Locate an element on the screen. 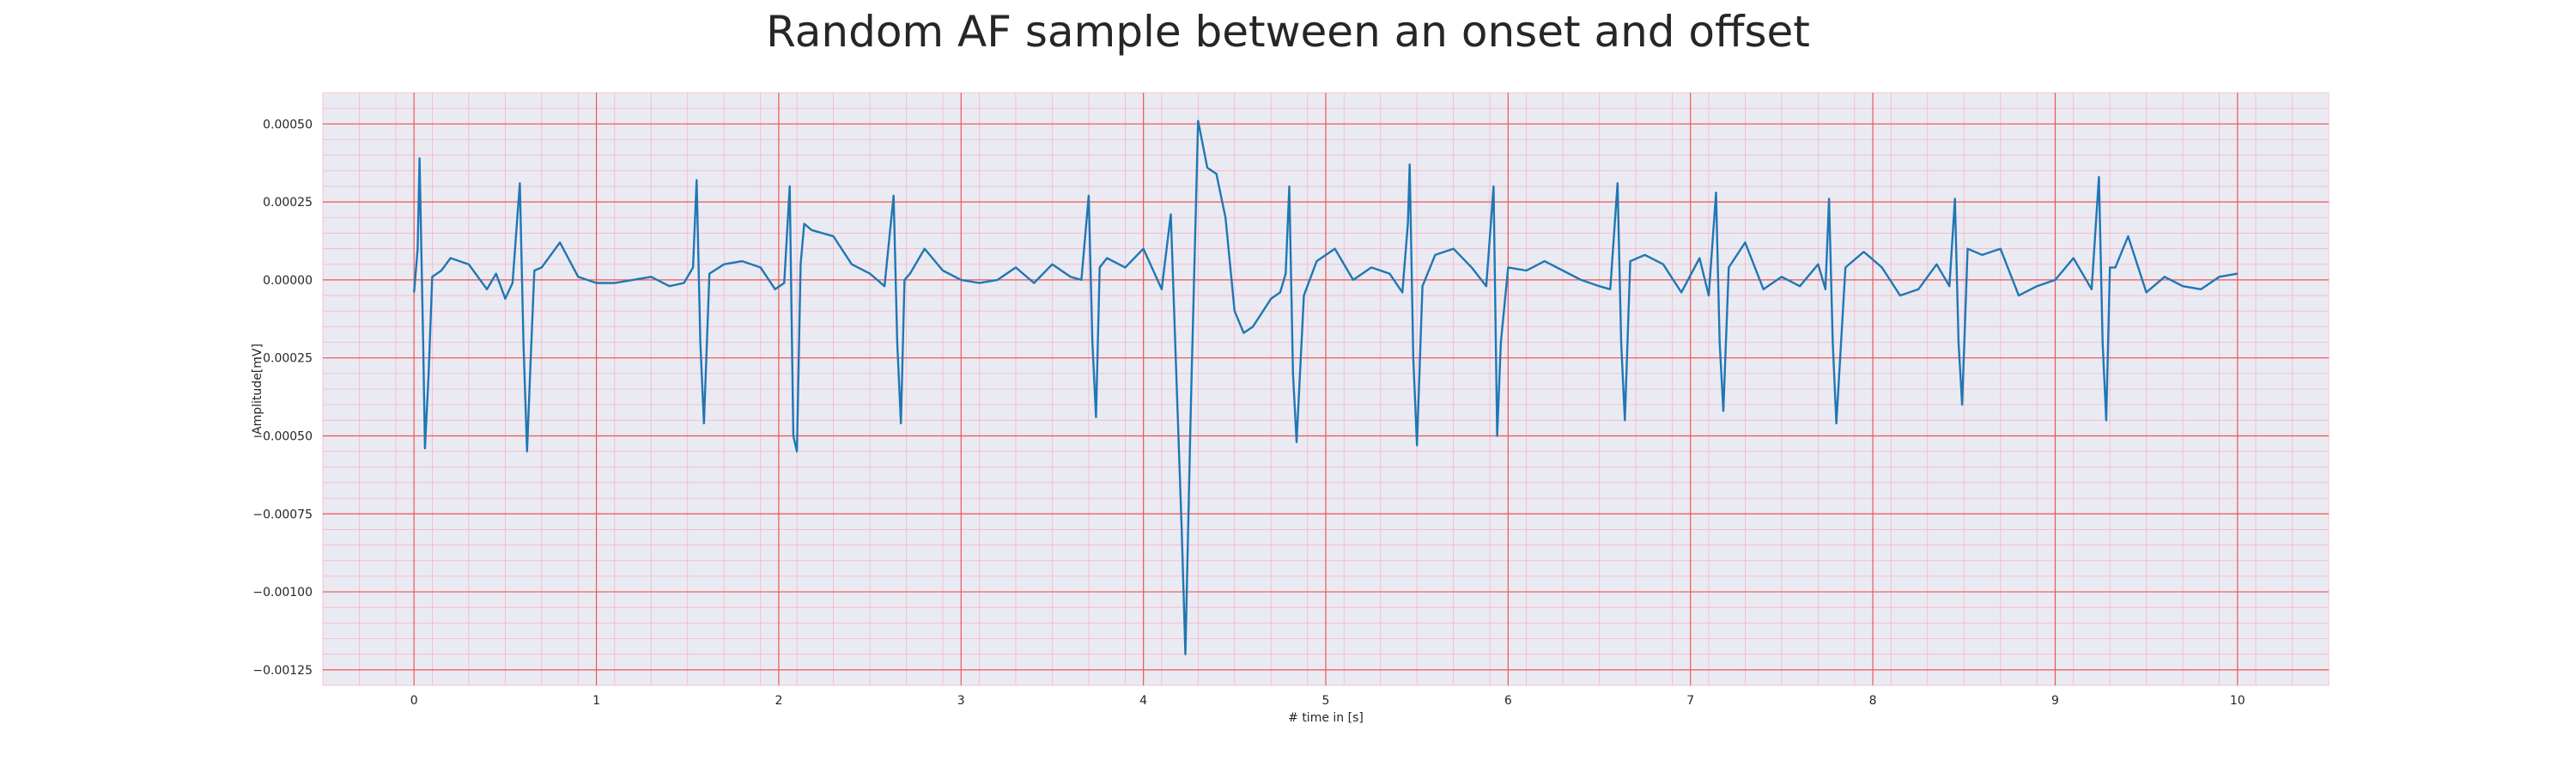 The height and width of the screenshot is (773, 2576). x-tick-label: 1 is located at coordinates (596, 701).